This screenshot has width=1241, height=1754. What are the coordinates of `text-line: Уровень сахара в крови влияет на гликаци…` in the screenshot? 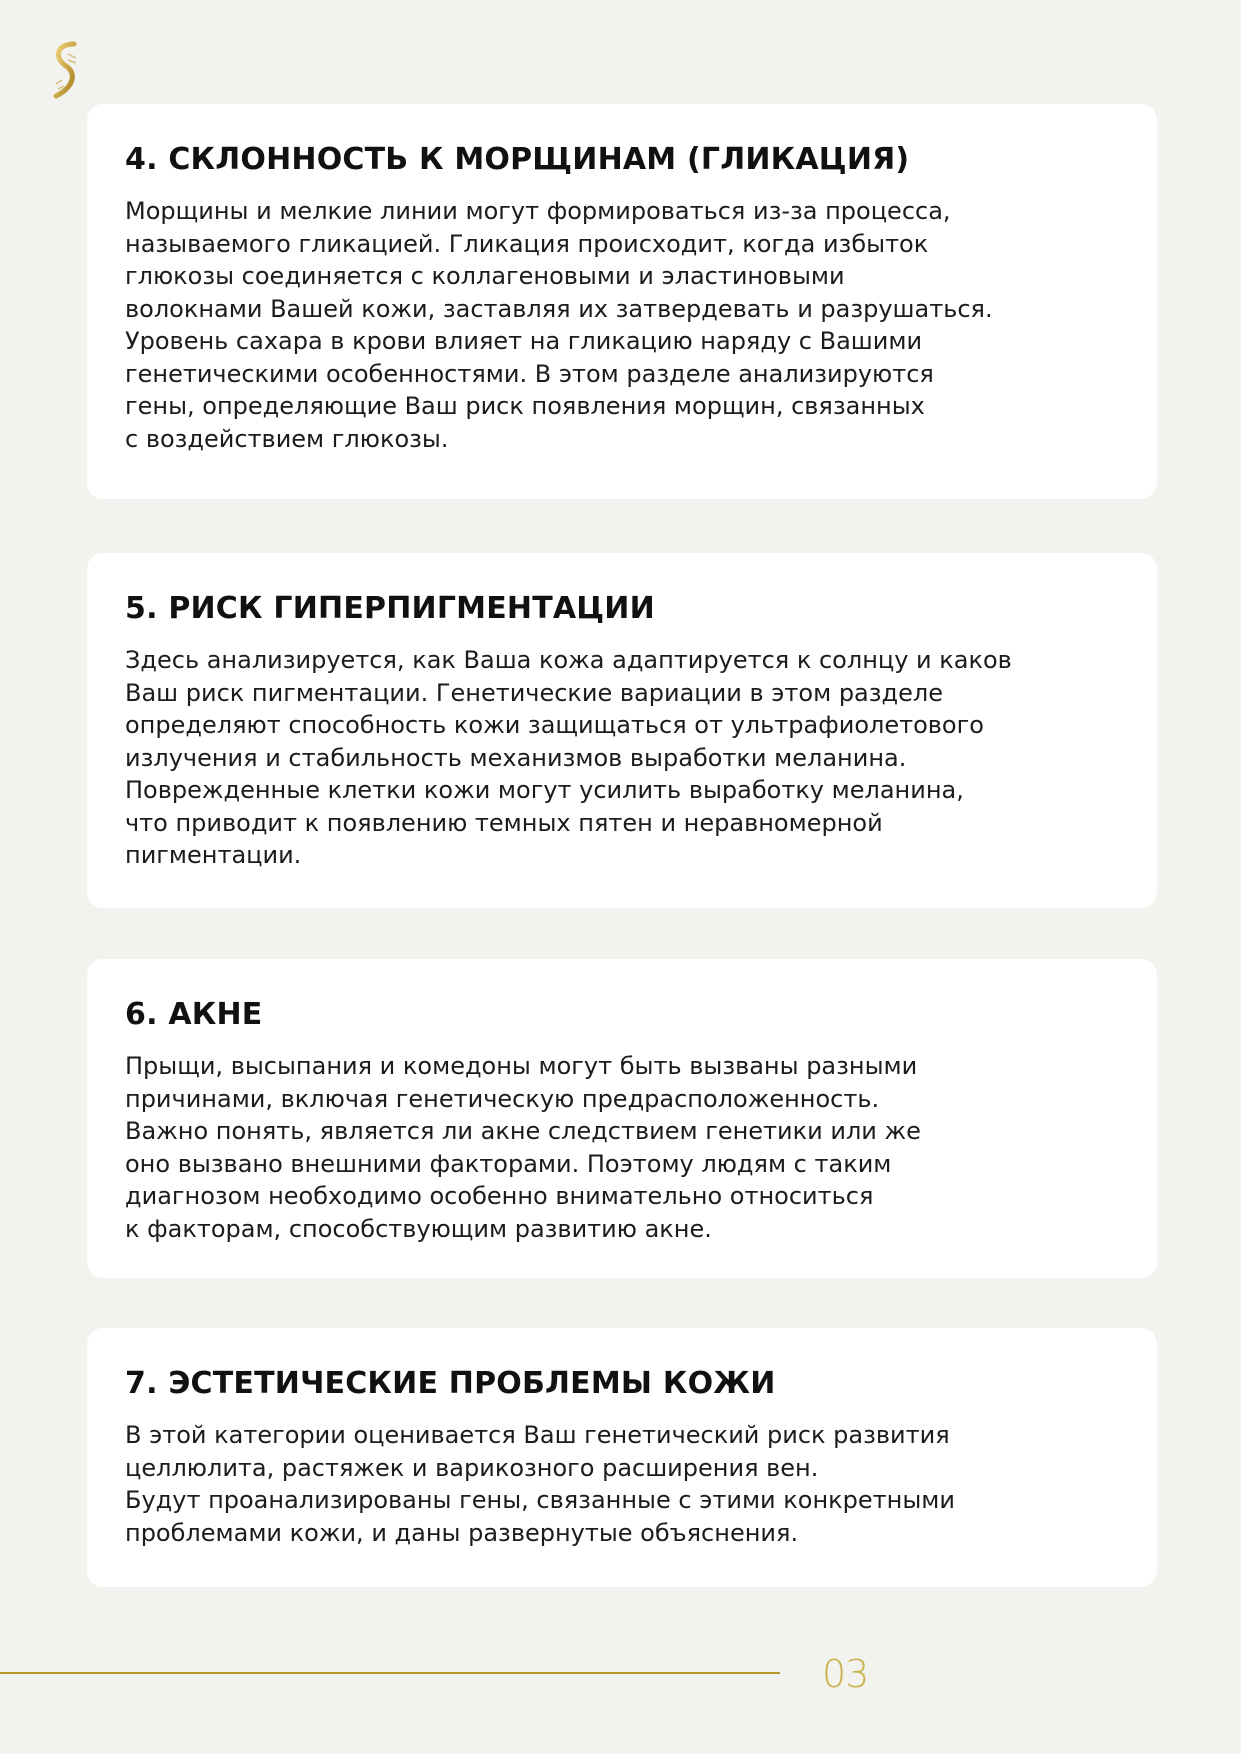 It's located at (524, 341).